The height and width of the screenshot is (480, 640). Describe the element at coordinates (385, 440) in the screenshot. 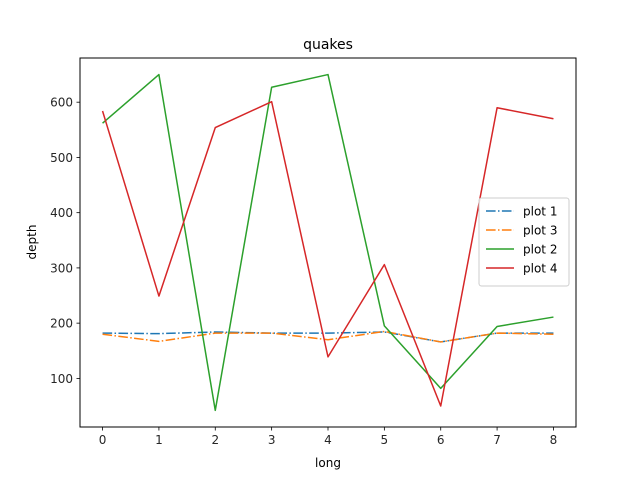

I see `x-tick-label: 5` at that location.